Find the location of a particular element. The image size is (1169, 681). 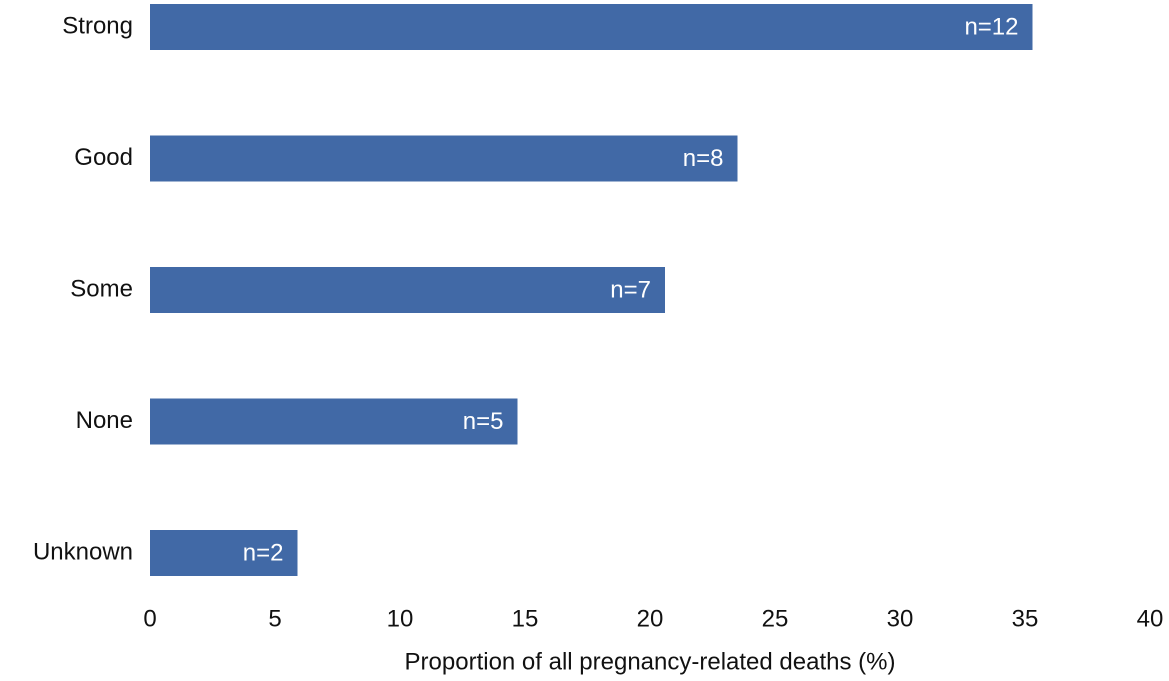

y-tick-label: Unknown is located at coordinates (83, 551).